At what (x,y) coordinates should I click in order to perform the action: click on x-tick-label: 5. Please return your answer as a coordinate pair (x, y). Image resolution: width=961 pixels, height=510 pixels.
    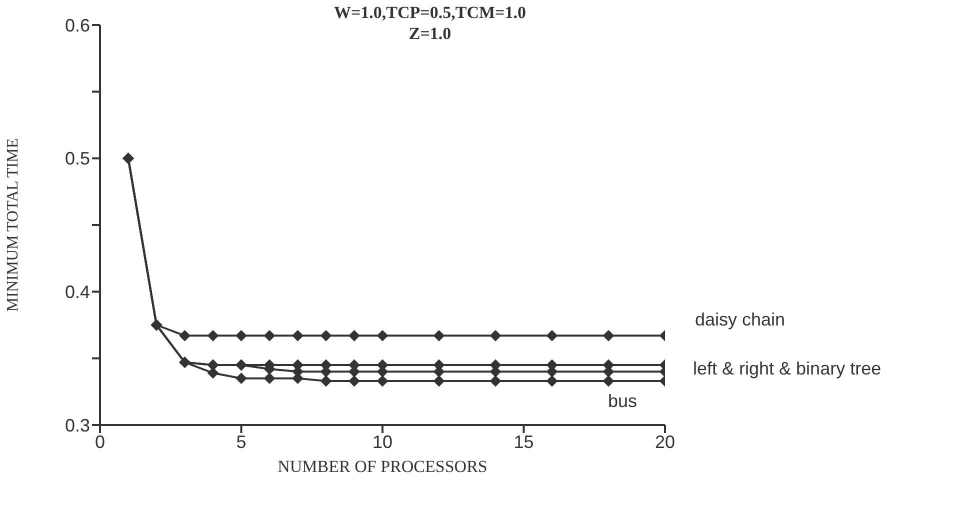
    Looking at the image, I should click on (241, 442).